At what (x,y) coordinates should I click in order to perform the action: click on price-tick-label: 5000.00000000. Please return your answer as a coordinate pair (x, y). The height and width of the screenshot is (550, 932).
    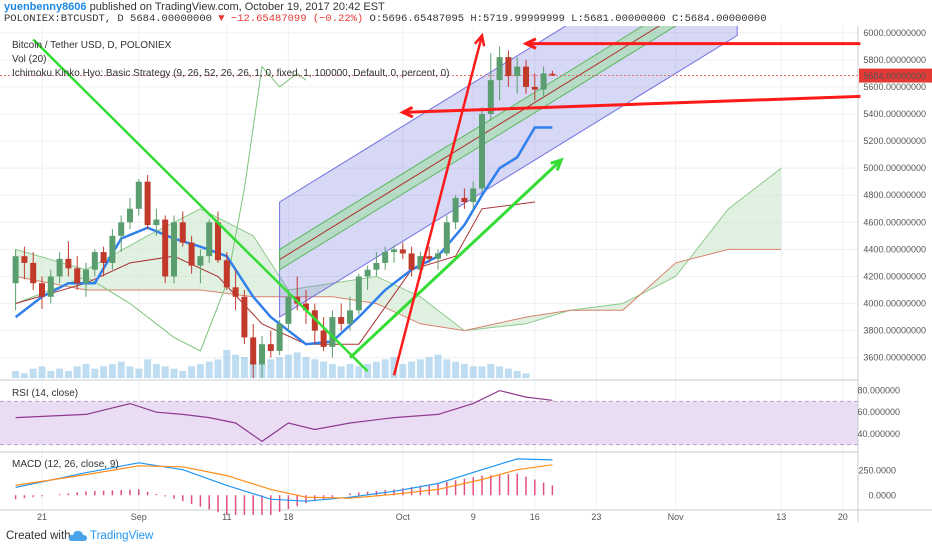
    Looking at the image, I should click on (894, 168).